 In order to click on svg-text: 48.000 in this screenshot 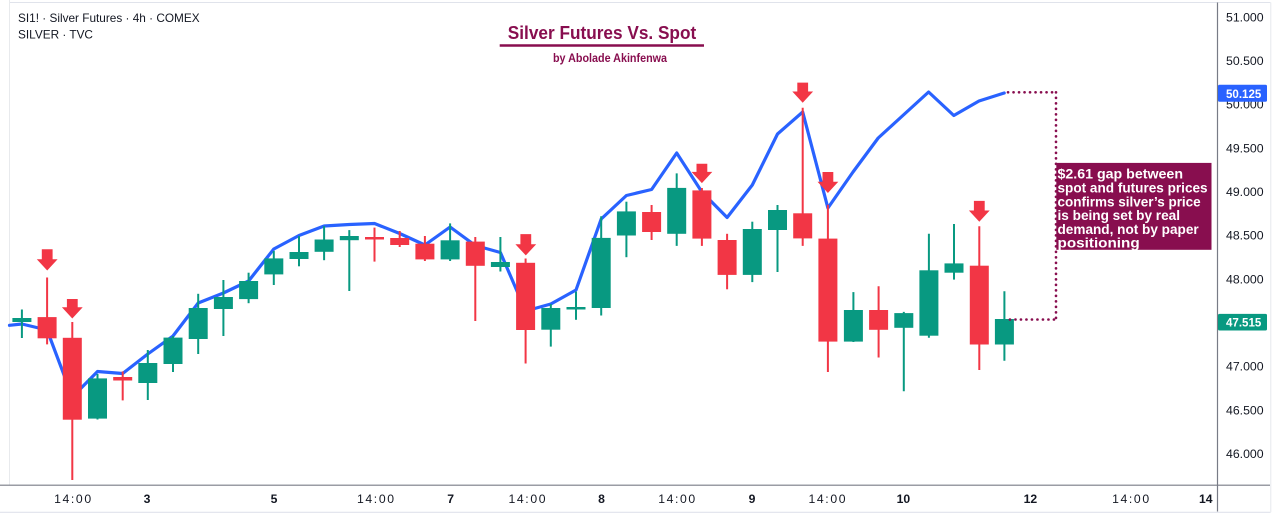, I will do `click(1245, 279)`.